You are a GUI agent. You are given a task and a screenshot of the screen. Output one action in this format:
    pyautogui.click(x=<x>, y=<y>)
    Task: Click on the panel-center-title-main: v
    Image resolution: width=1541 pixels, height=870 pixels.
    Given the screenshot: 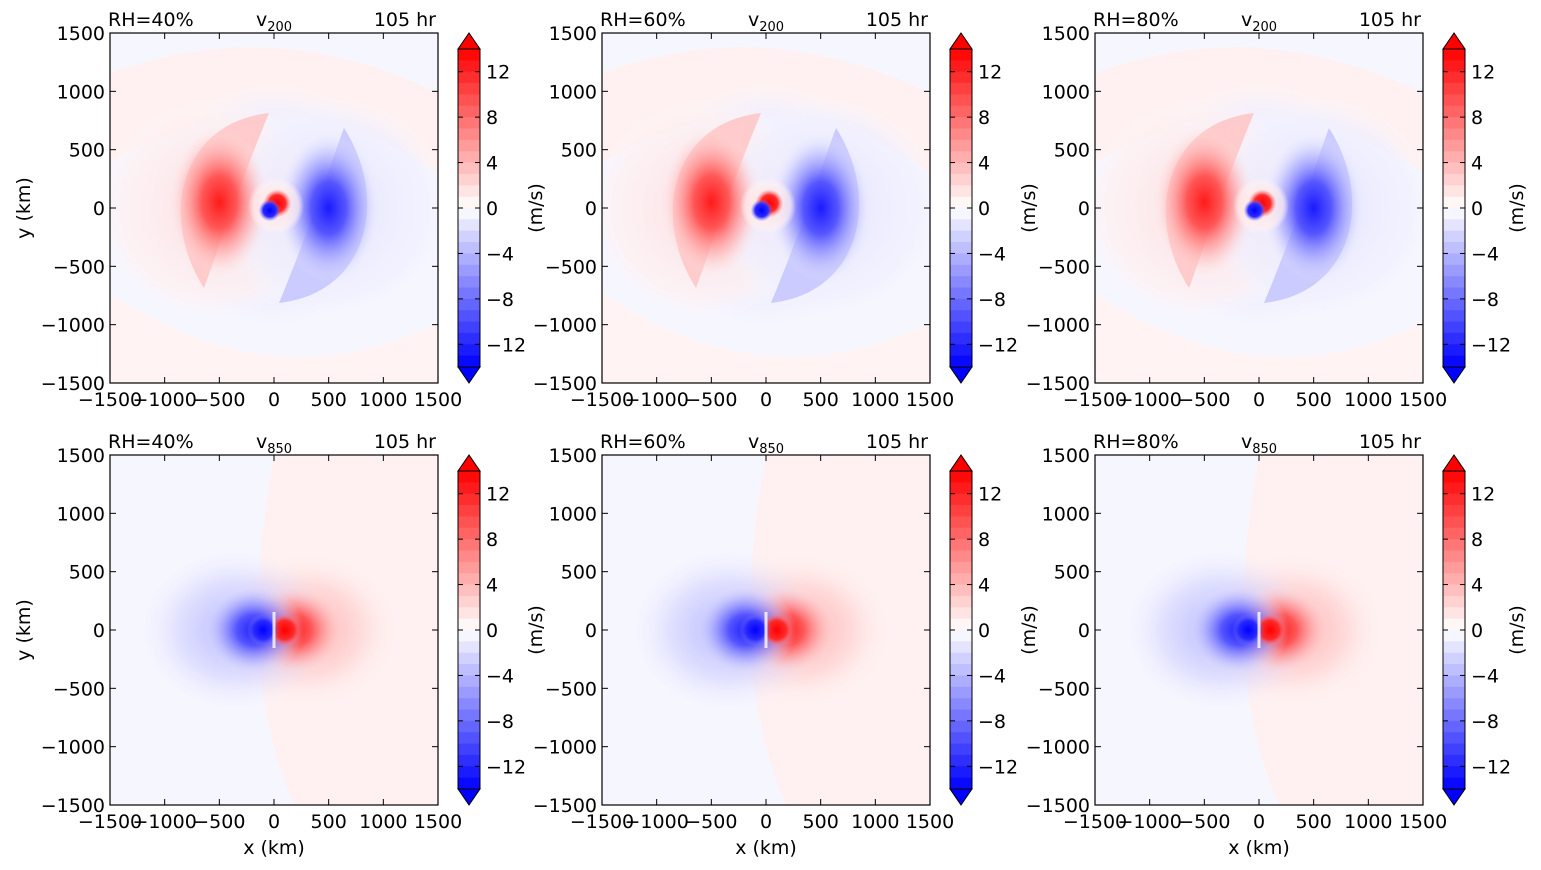 What is the action you would take?
    pyautogui.click(x=753, y=442)
    